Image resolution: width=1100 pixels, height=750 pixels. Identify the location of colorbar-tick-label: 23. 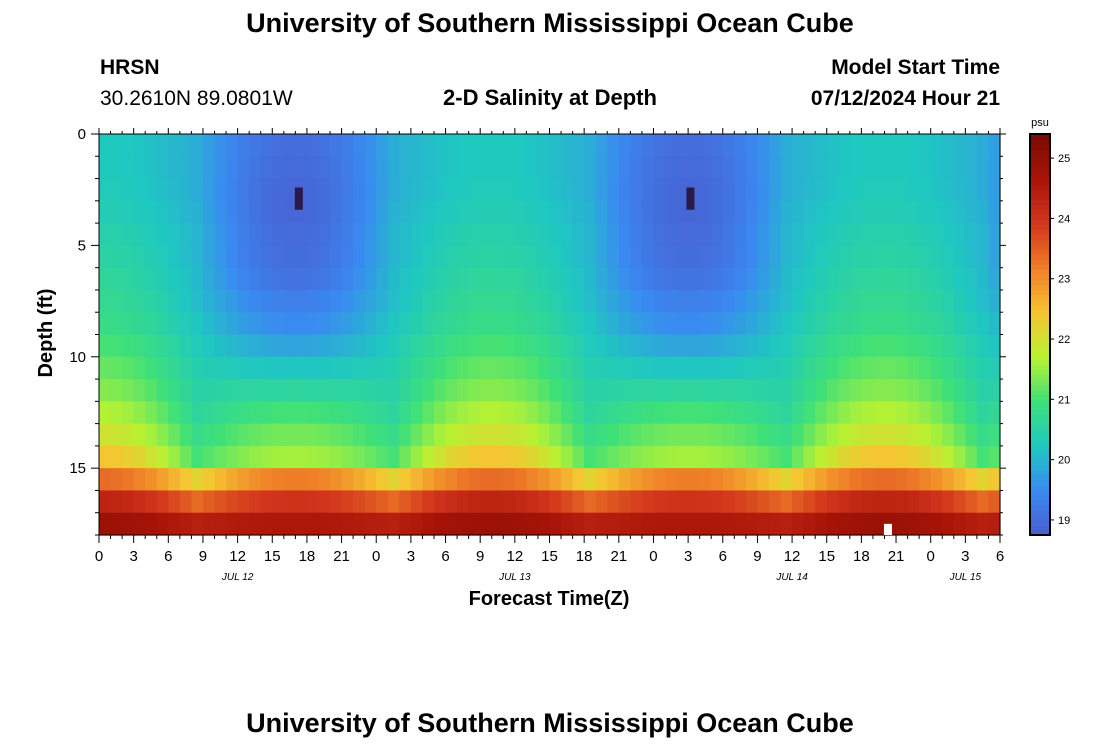
(1064, 280).